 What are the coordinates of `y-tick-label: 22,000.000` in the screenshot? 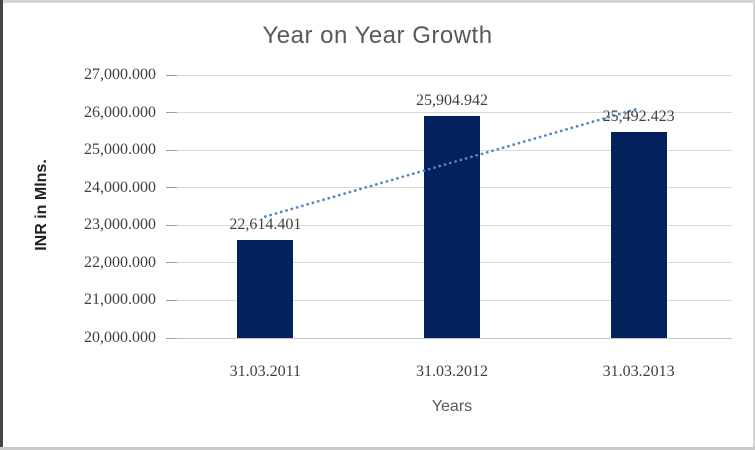 It's located at (120, 262).